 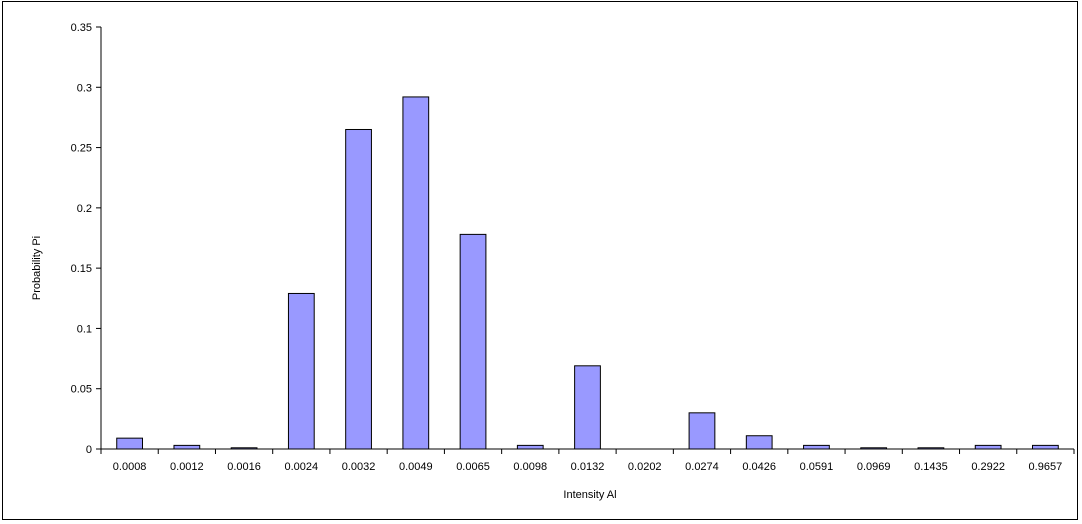 What do you see at coordinates (816, 447) in the screenshot?
I see `bar-0.0591` at bounding box center [816, 447].